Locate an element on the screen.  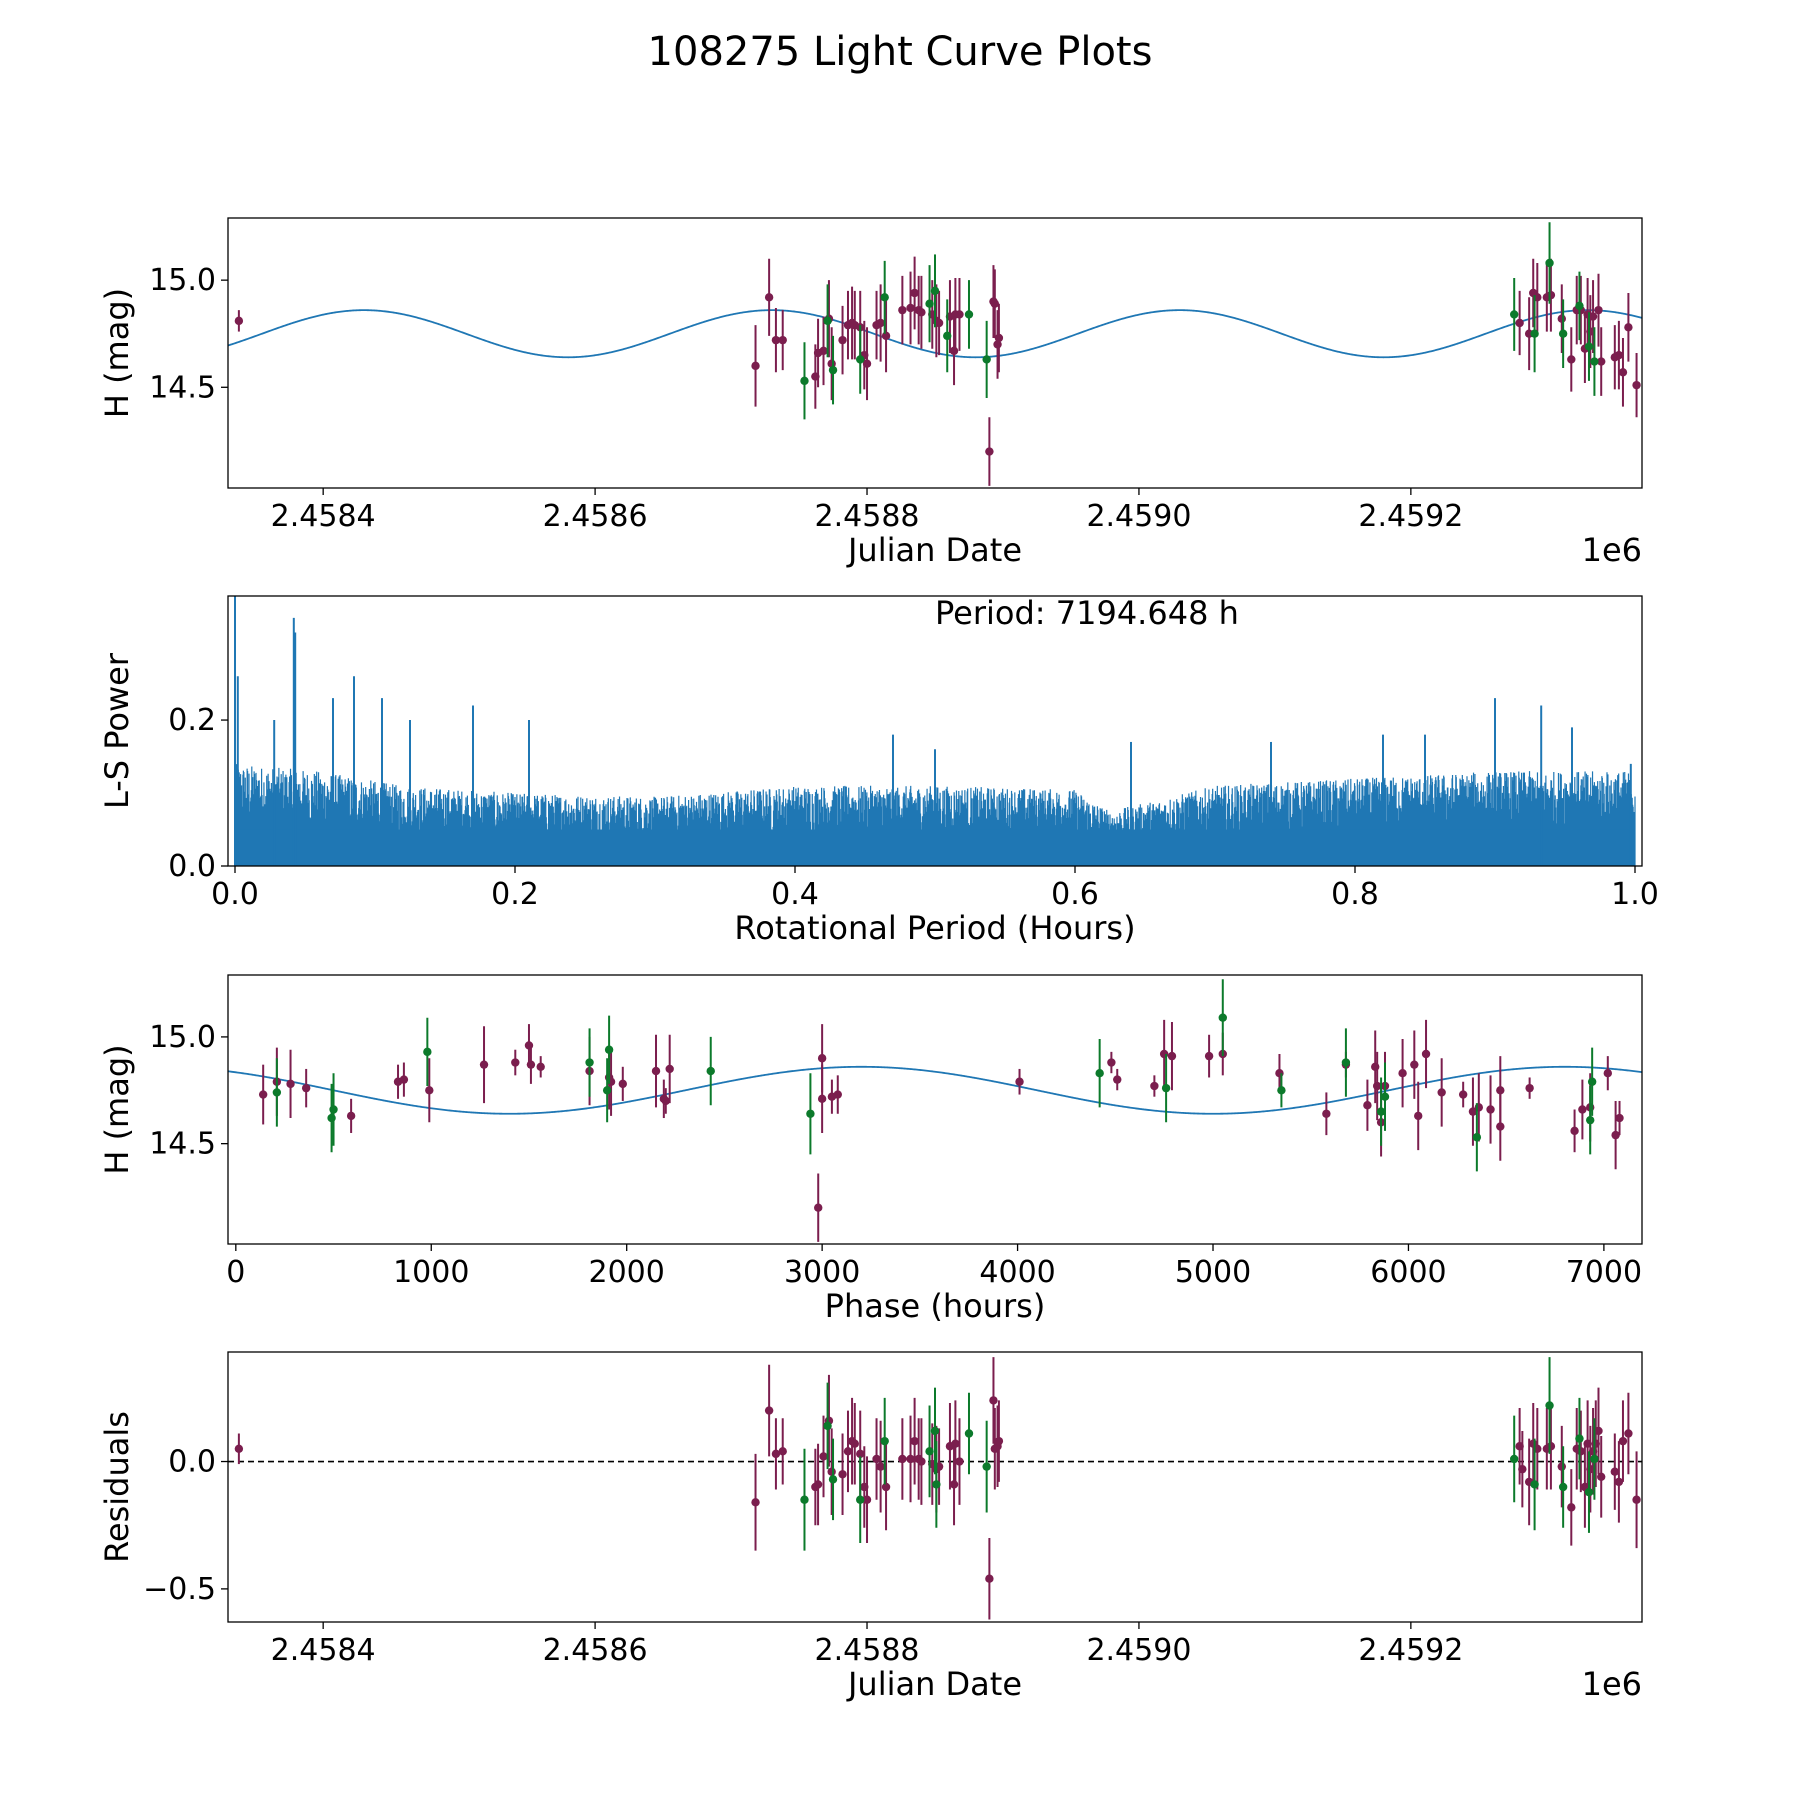
phase-folded-xlabel: Phase (hours) is located at coordinates (935, 1306).